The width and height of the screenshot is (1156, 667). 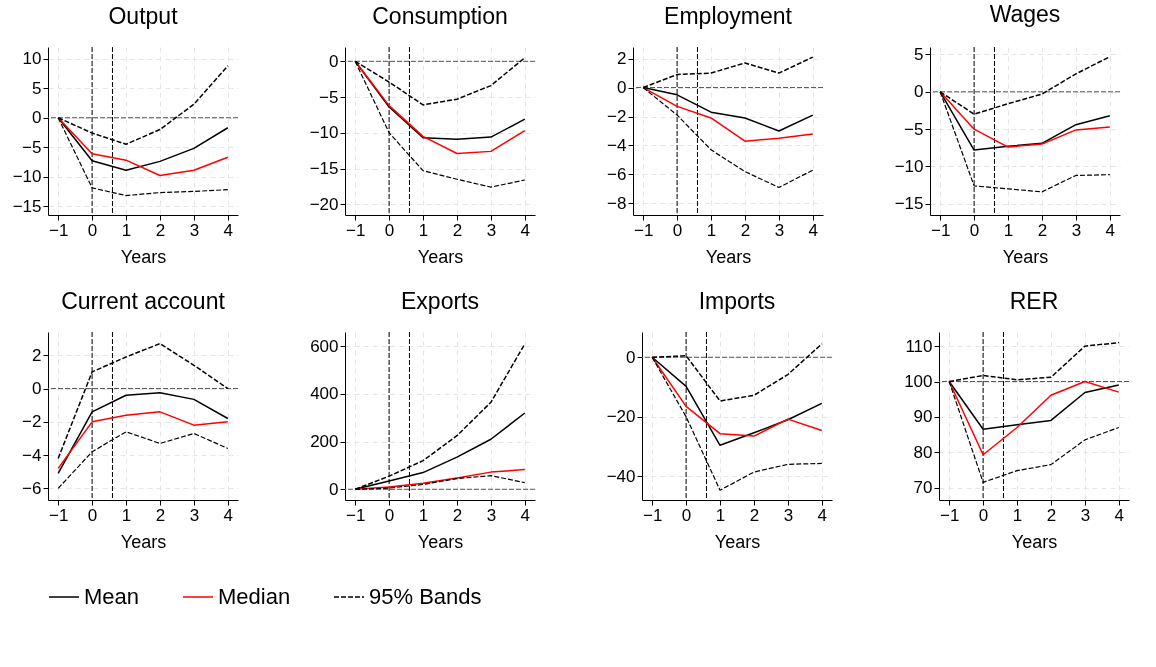 What do you see at coordinates (737, 300) in the screenshot?
I see `chart-title: Imports` at bounding box center [737, 300].